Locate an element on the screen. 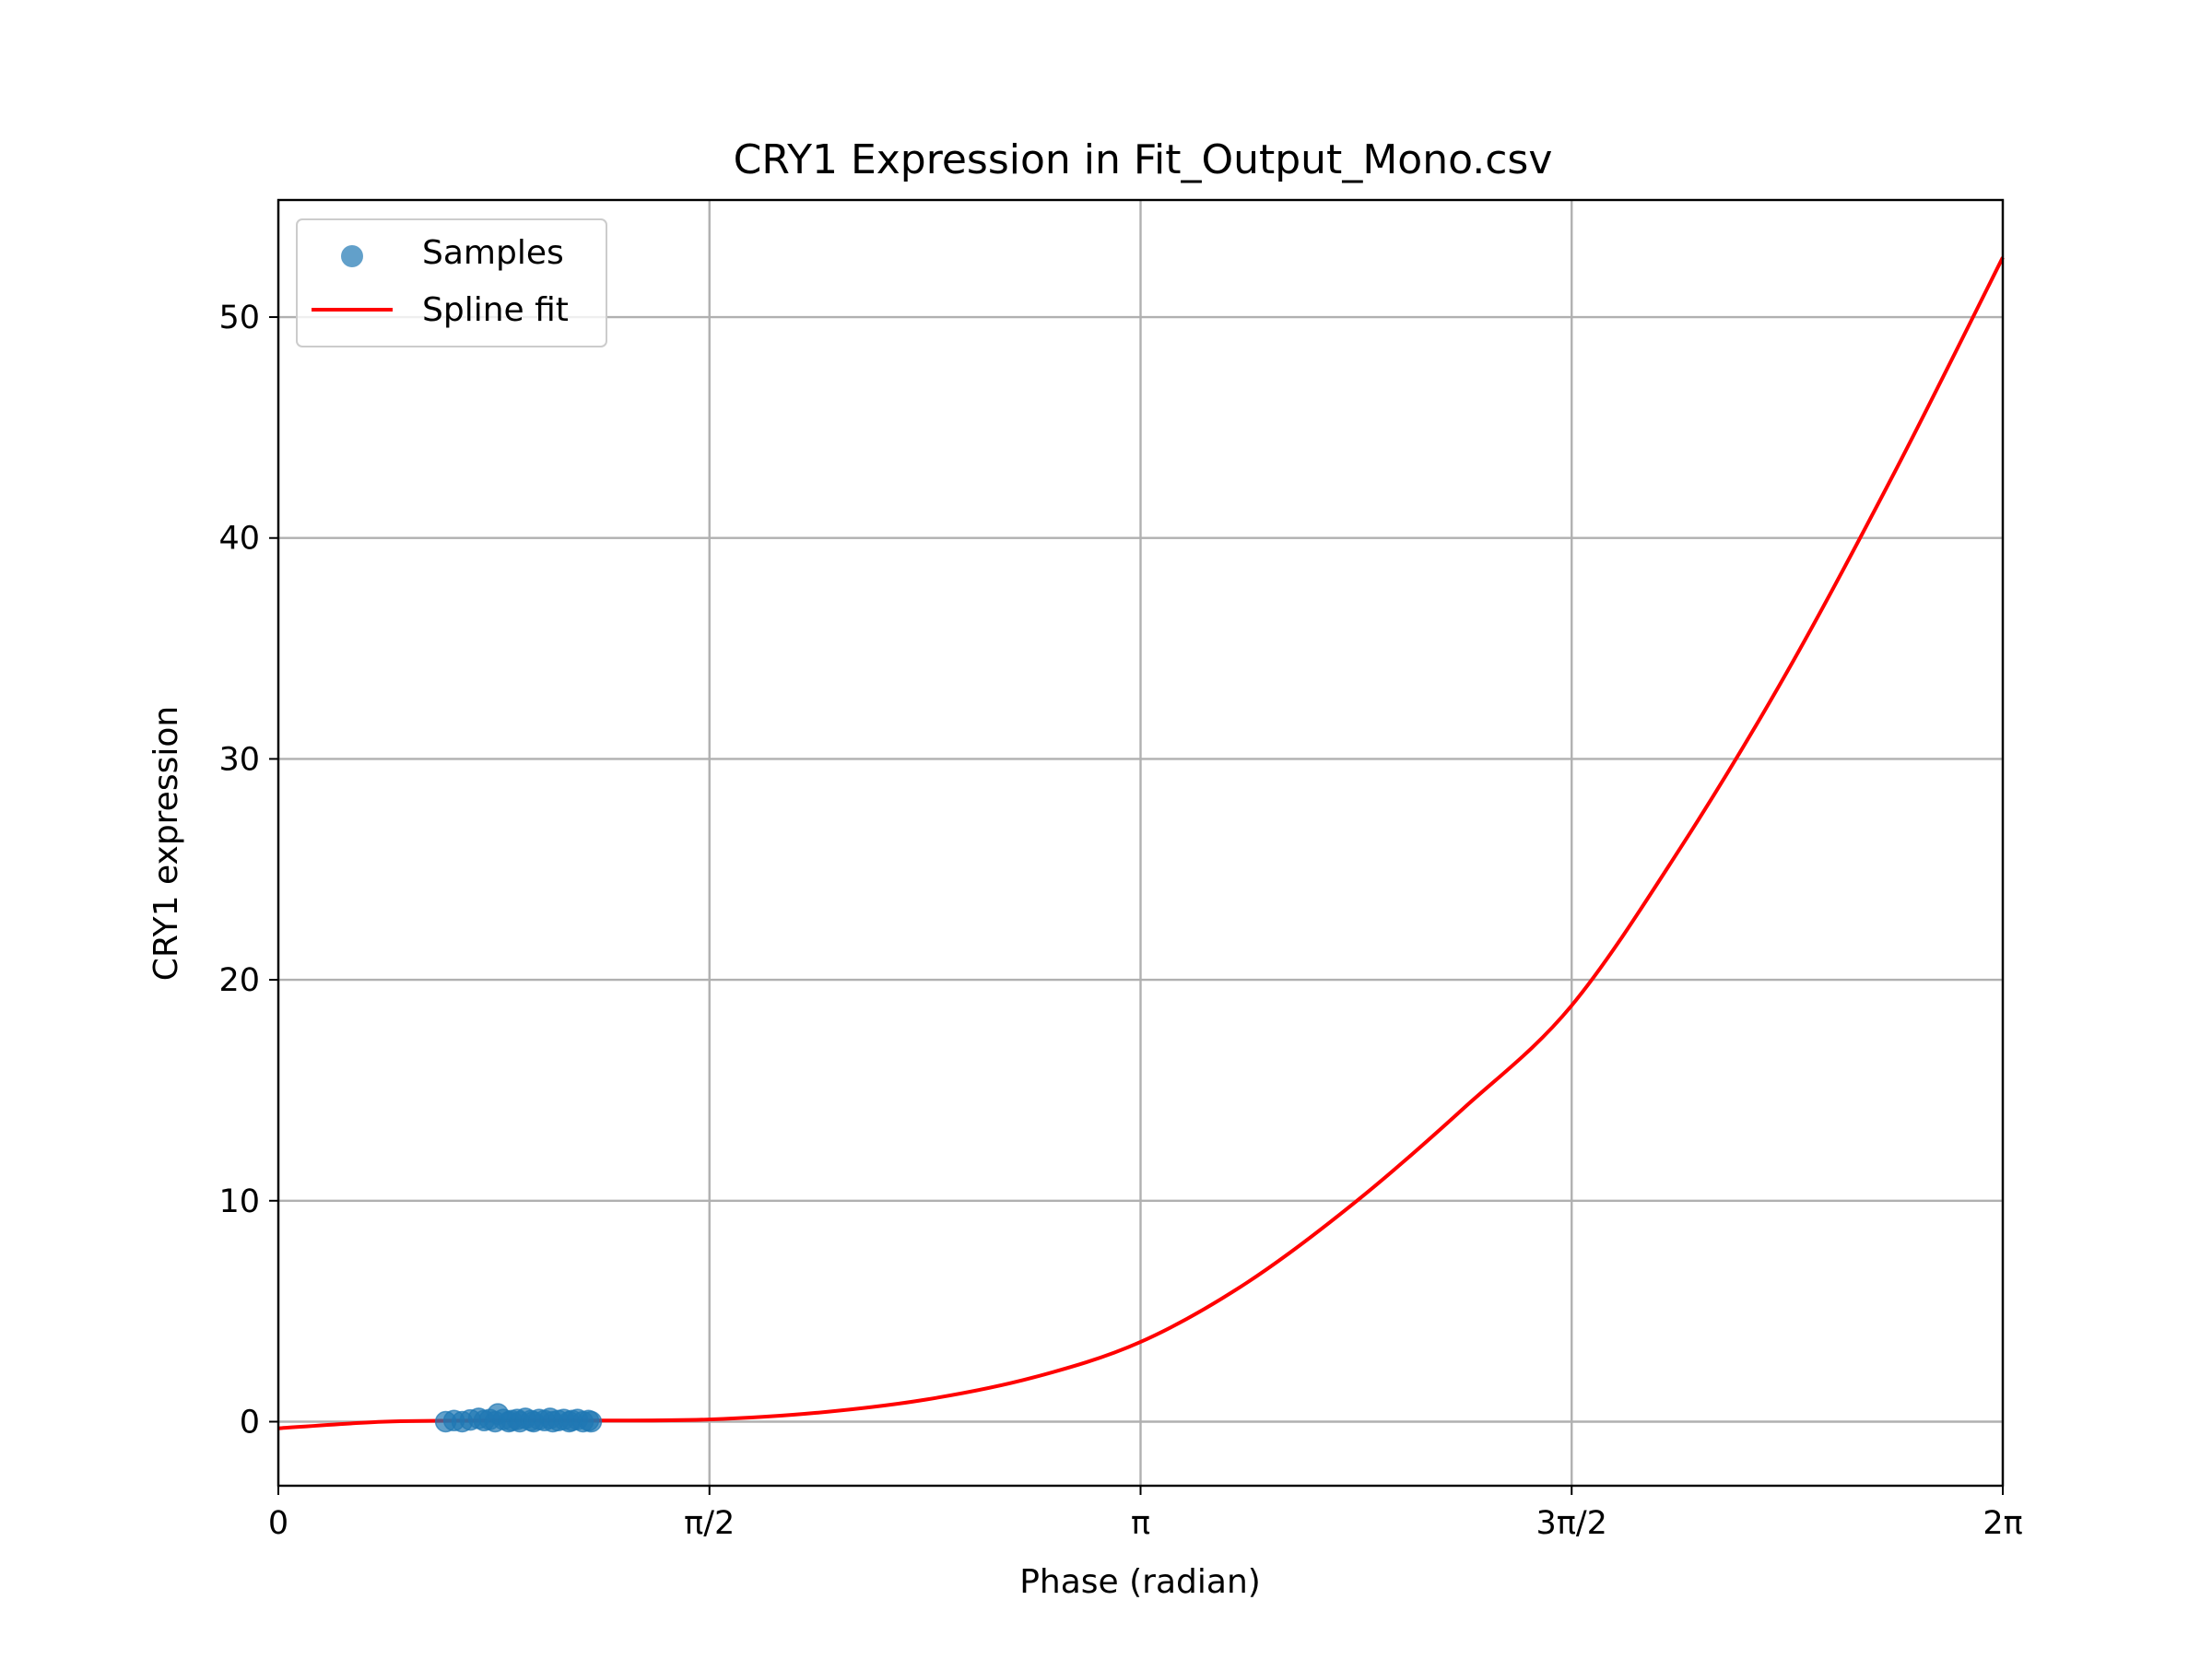 This screenshot has height=1659, width=2212. x-tick-label: 3π/2 is located at coordinates (1571, 1523).